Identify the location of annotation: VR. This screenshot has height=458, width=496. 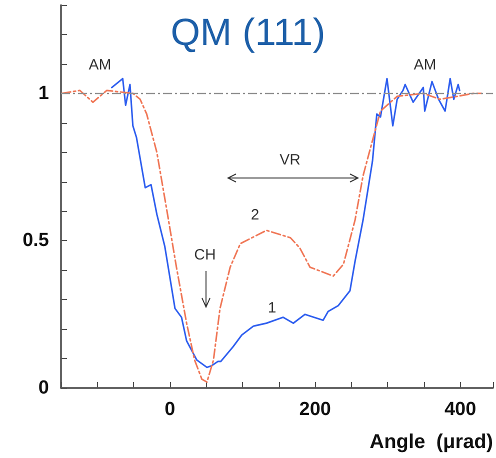
(290, 160).